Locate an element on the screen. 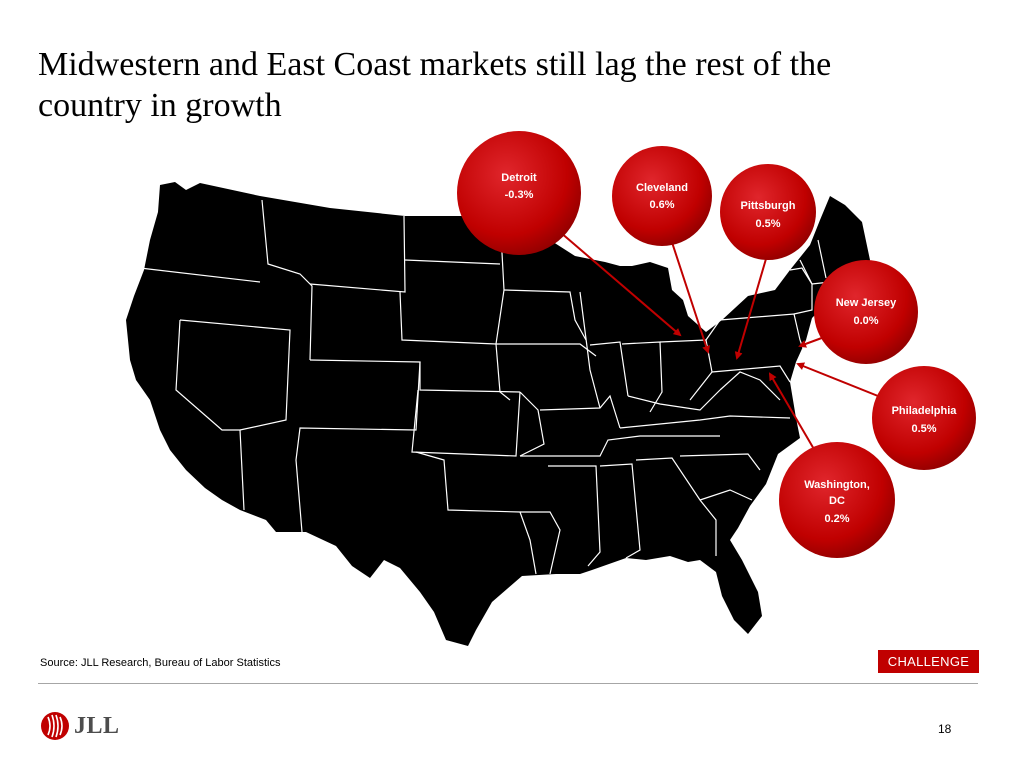 This screenshot has height=768, width=1024. arrow-detroit is located at coordinates (620, 284).